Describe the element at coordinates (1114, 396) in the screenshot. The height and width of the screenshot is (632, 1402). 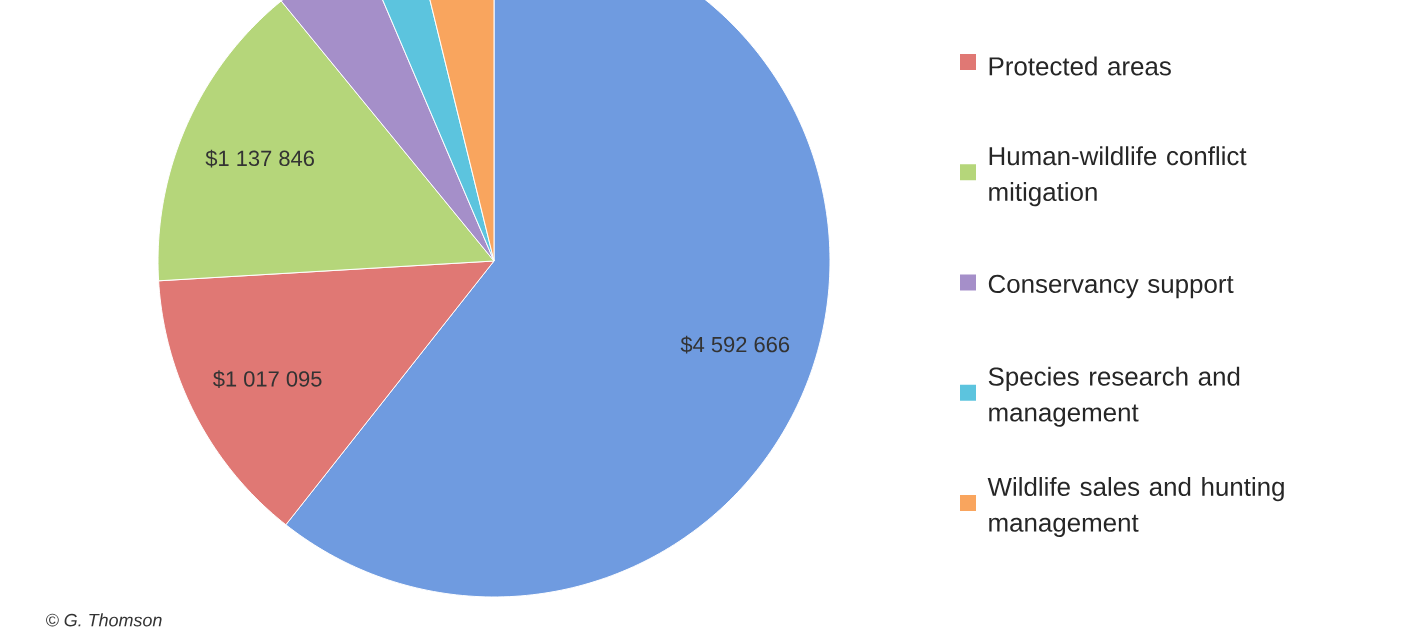
I see `legend-label: Species research and management` at that location.